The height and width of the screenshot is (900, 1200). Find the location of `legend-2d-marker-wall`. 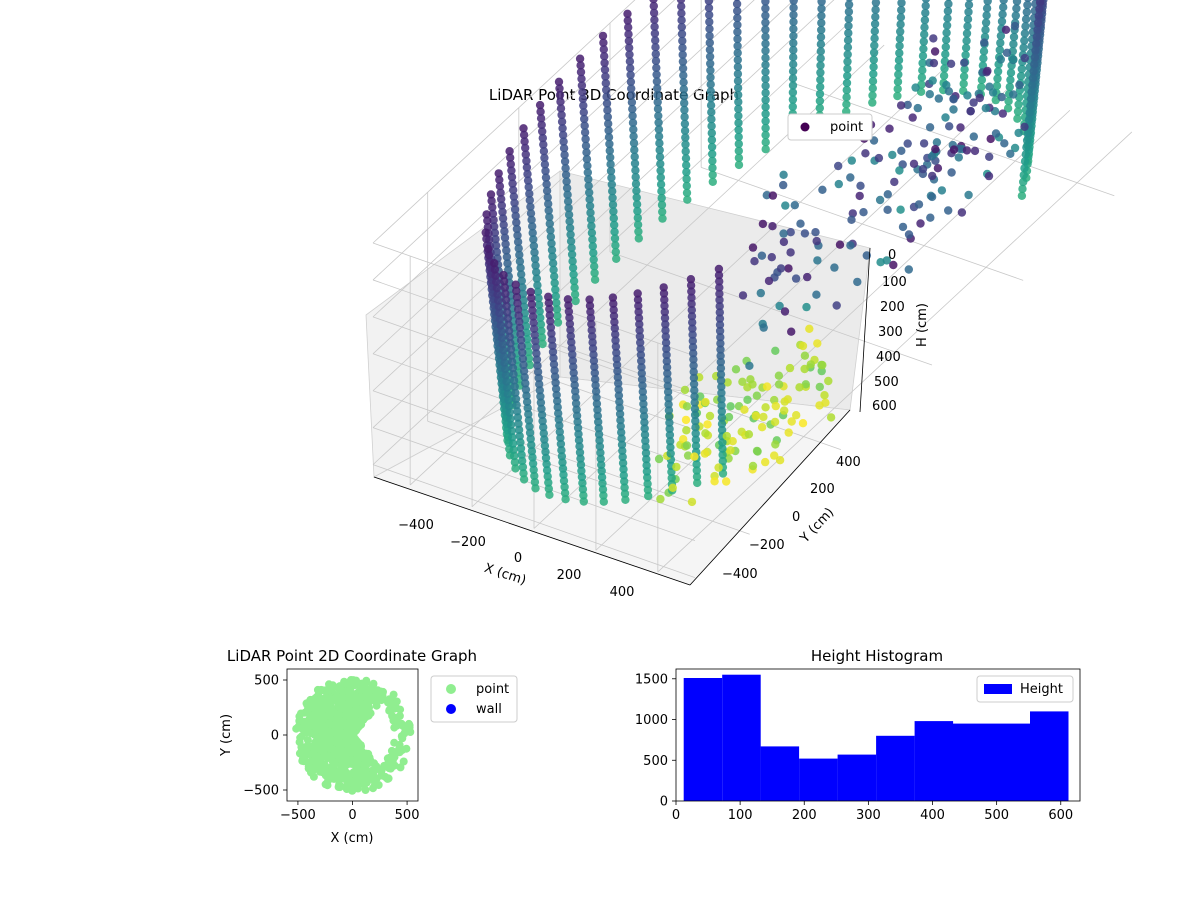

legend-2d-marker-wall is located at coordinates (451, 709).